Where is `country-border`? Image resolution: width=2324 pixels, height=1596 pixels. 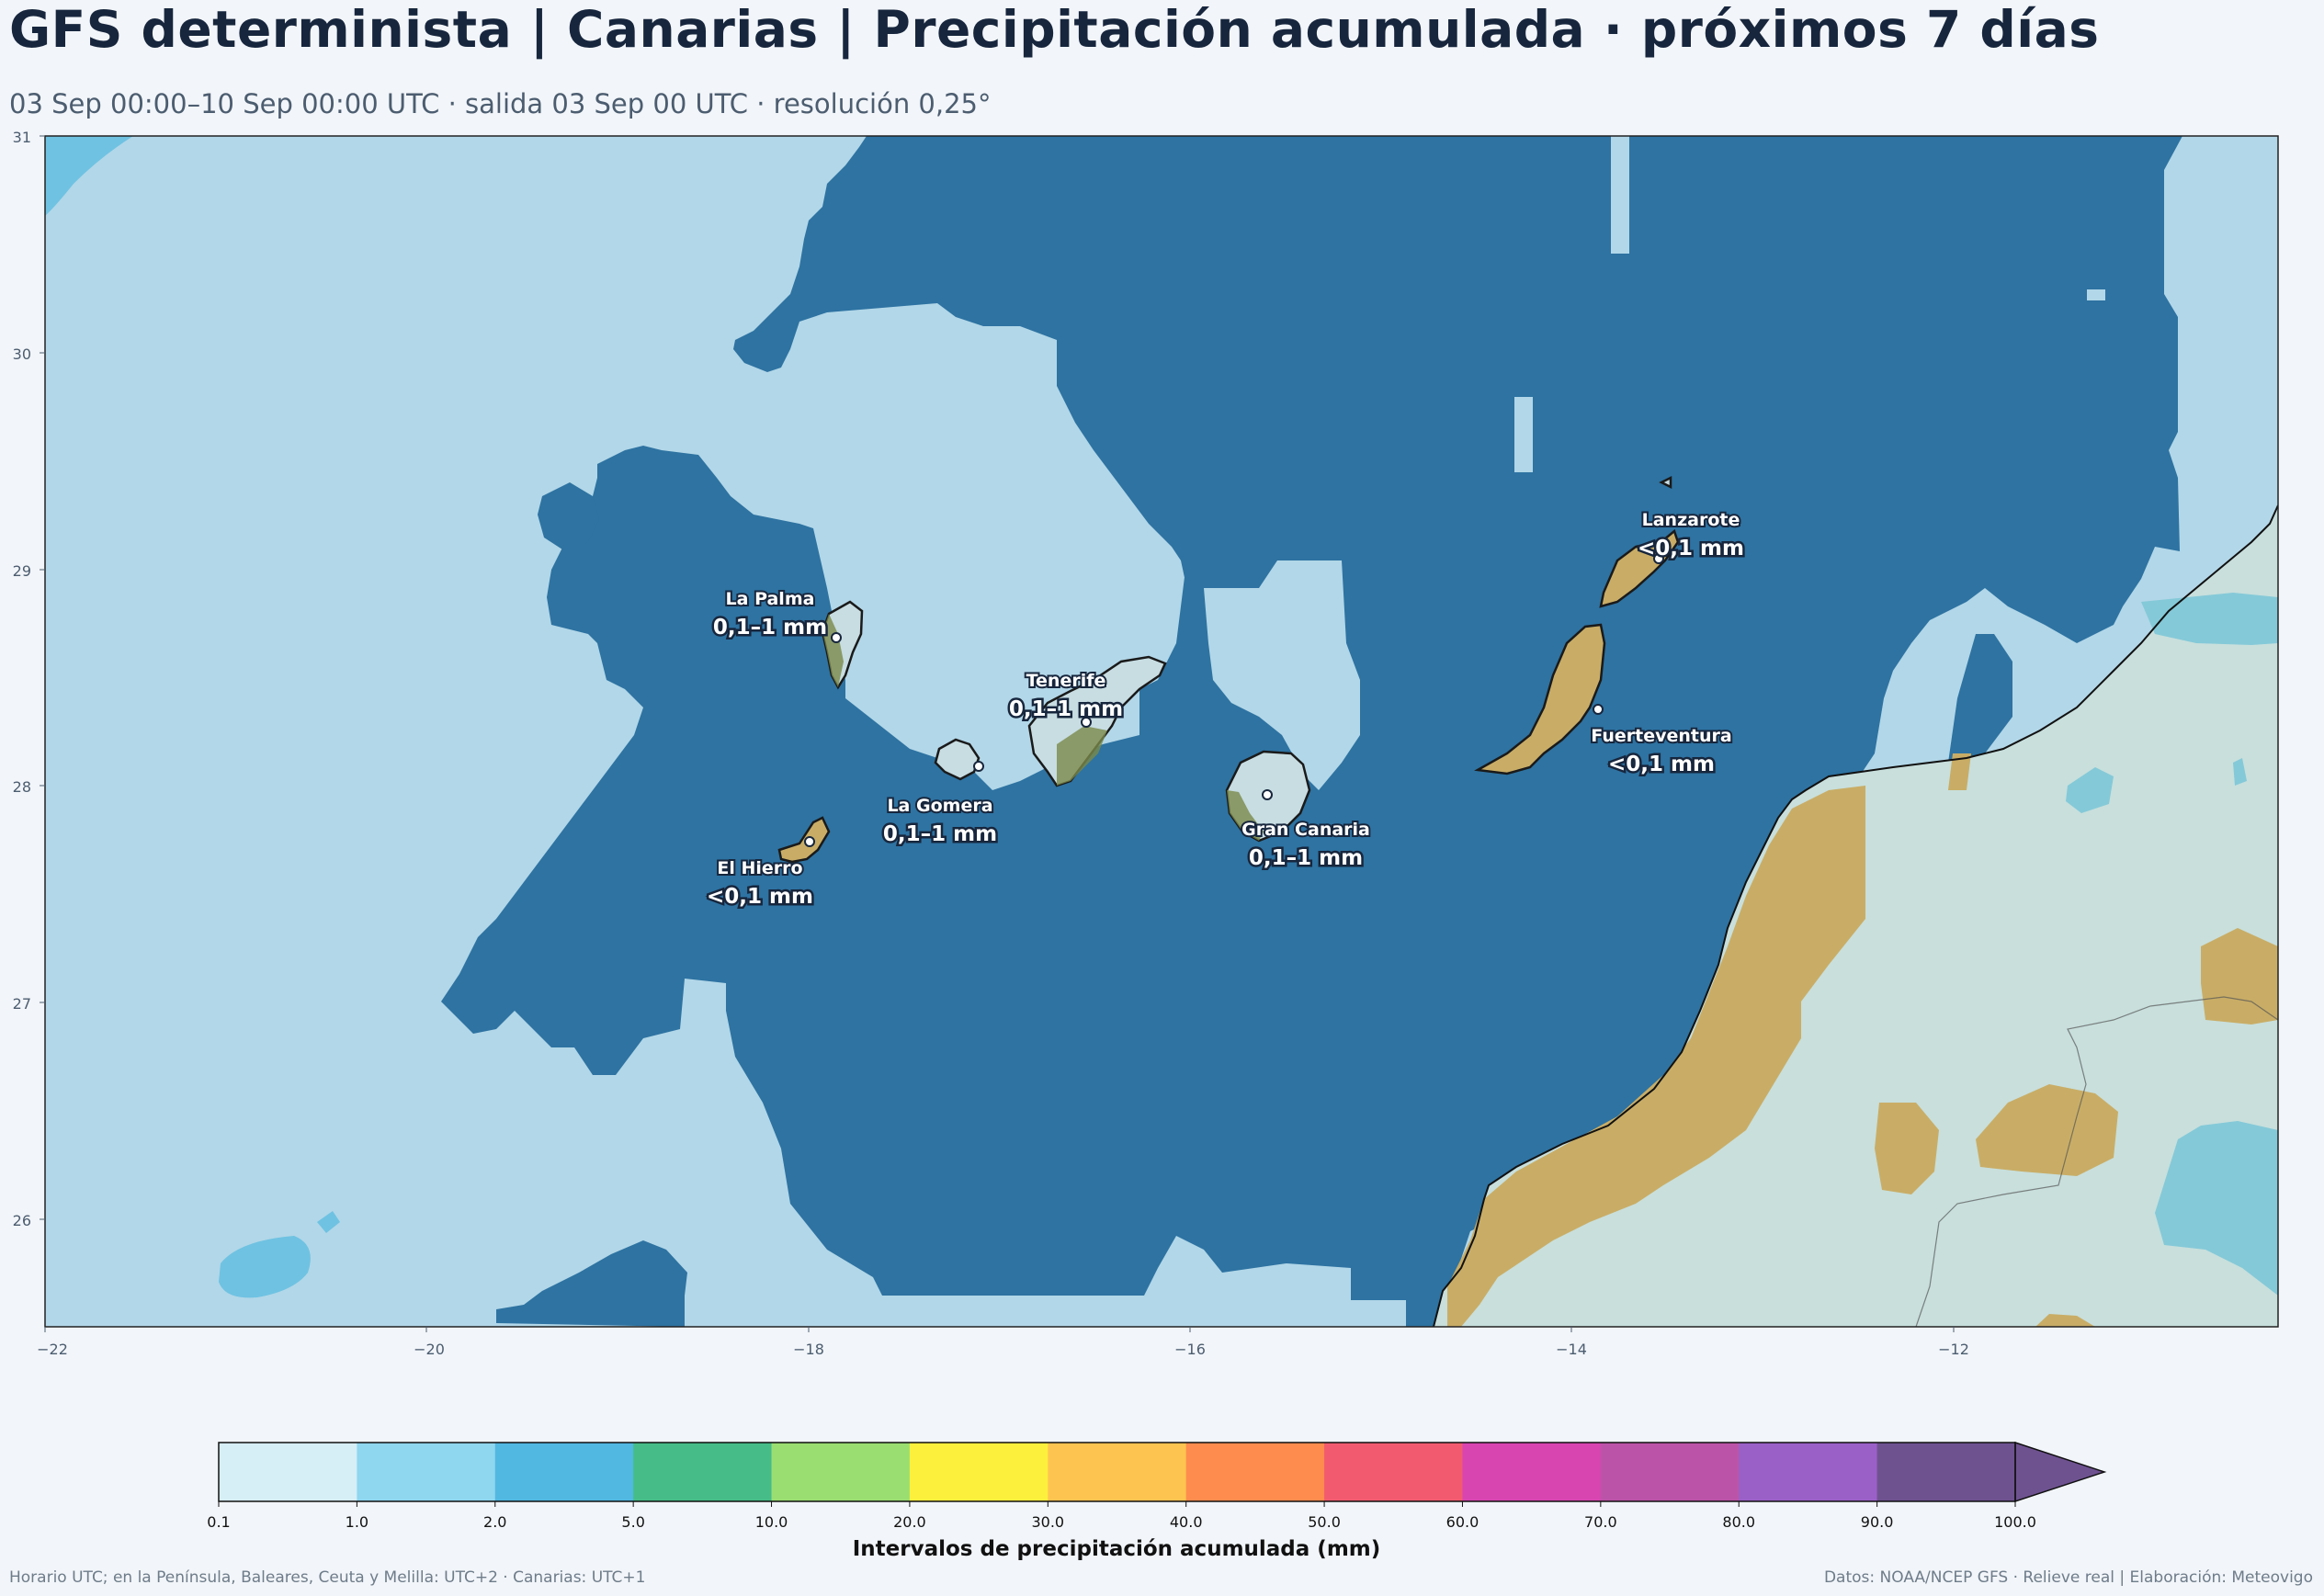 country-border is located at coordinates (2096, 1161).